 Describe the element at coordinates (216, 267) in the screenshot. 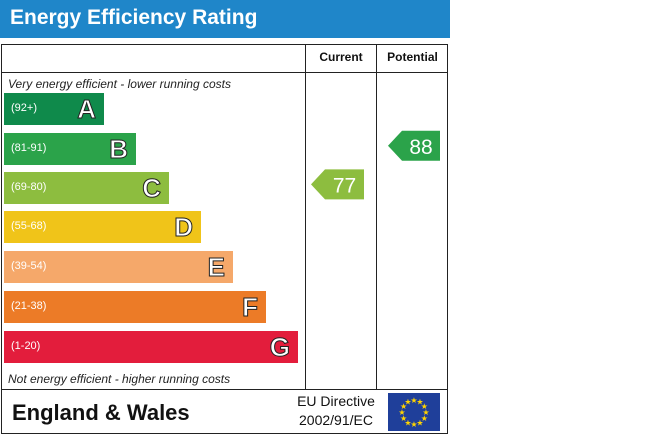

I see `band-letter: E` at that location.